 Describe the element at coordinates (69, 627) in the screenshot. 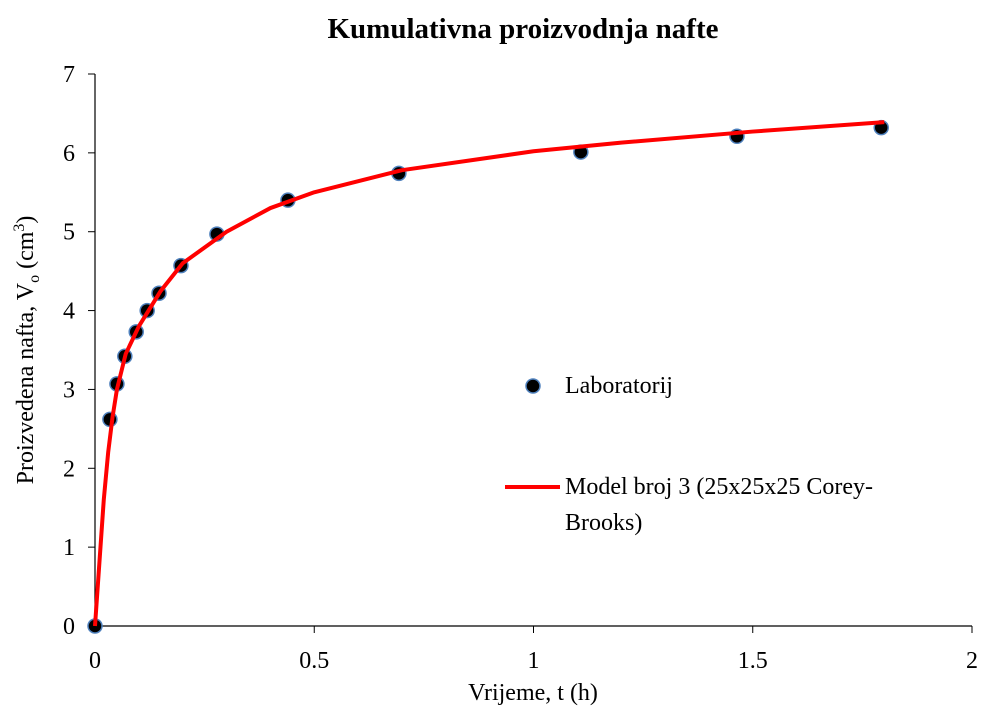

I see `y-tick-label: 0` at that location.